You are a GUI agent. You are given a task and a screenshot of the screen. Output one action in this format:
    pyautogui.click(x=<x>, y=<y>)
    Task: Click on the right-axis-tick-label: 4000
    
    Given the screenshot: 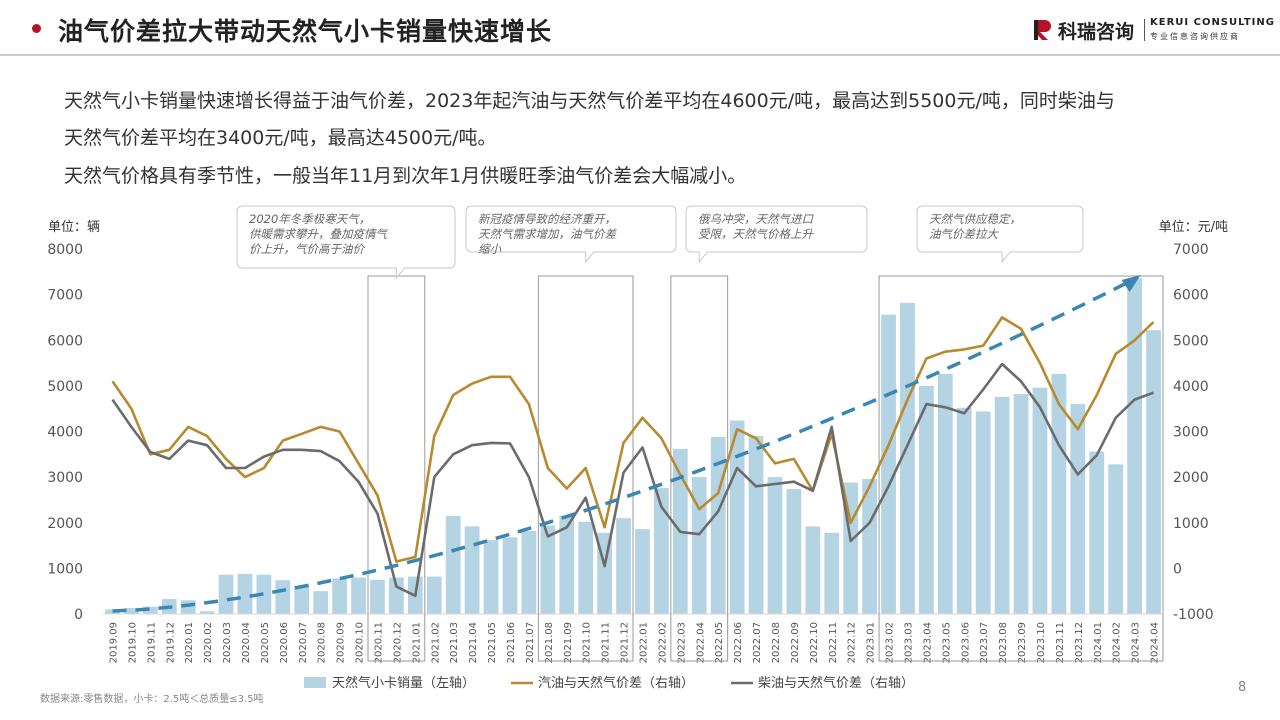 What is the action you would take?
    pyautogui.click(x=1191, y=387)
    